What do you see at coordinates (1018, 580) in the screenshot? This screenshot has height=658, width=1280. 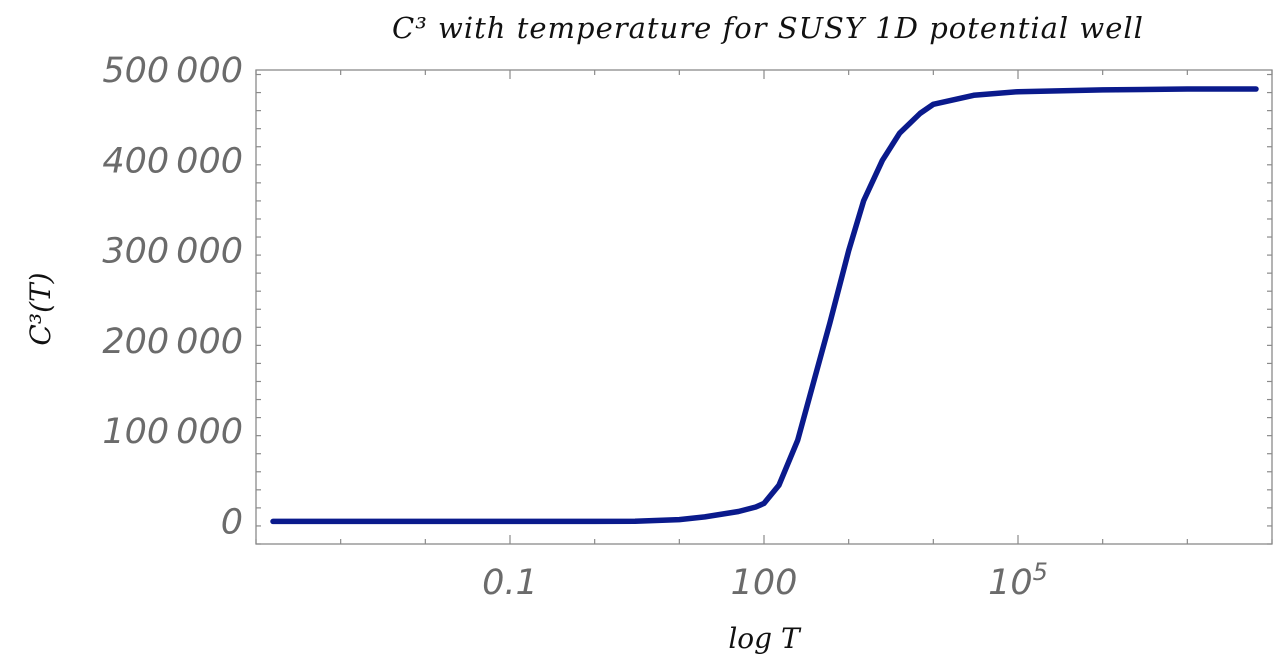 I see `x-tick-label: 10⁵` at bounding box center [1018, 580].